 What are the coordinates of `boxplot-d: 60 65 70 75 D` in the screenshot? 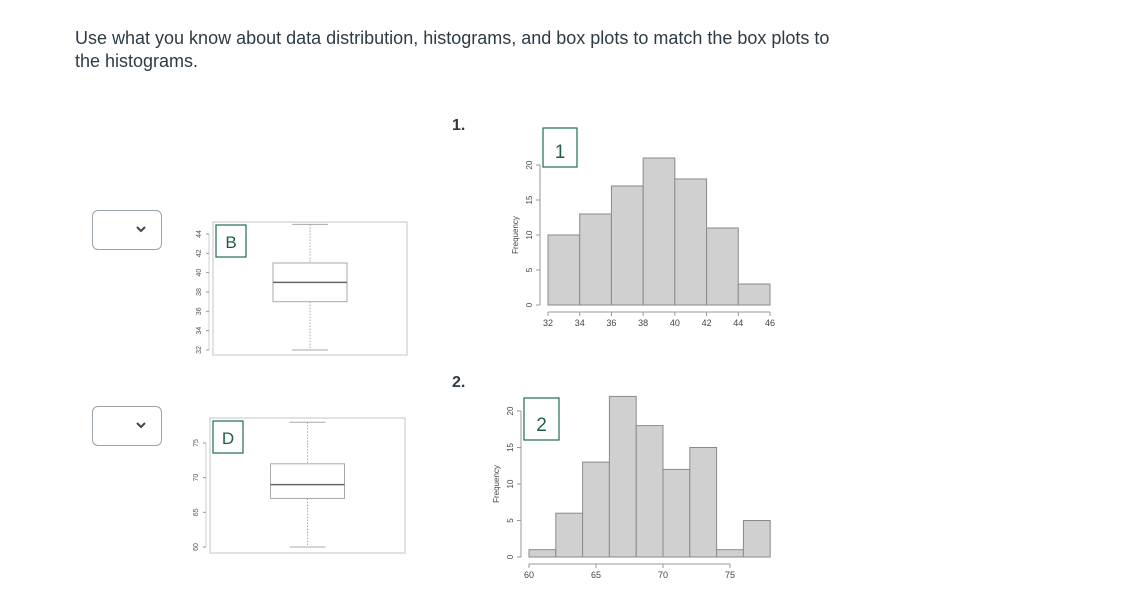 It's located at (299, 485).